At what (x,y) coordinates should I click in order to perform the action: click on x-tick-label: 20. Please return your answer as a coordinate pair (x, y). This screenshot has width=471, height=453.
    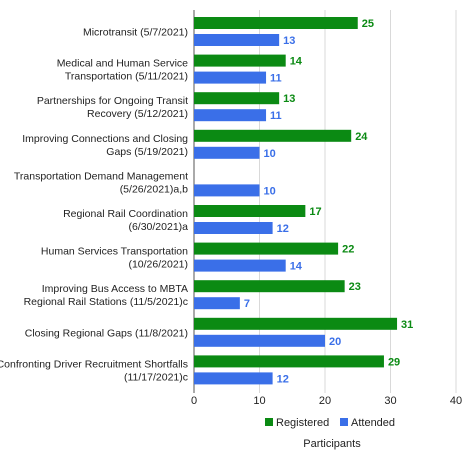
    Looking at the image, I should click on (325, 401).